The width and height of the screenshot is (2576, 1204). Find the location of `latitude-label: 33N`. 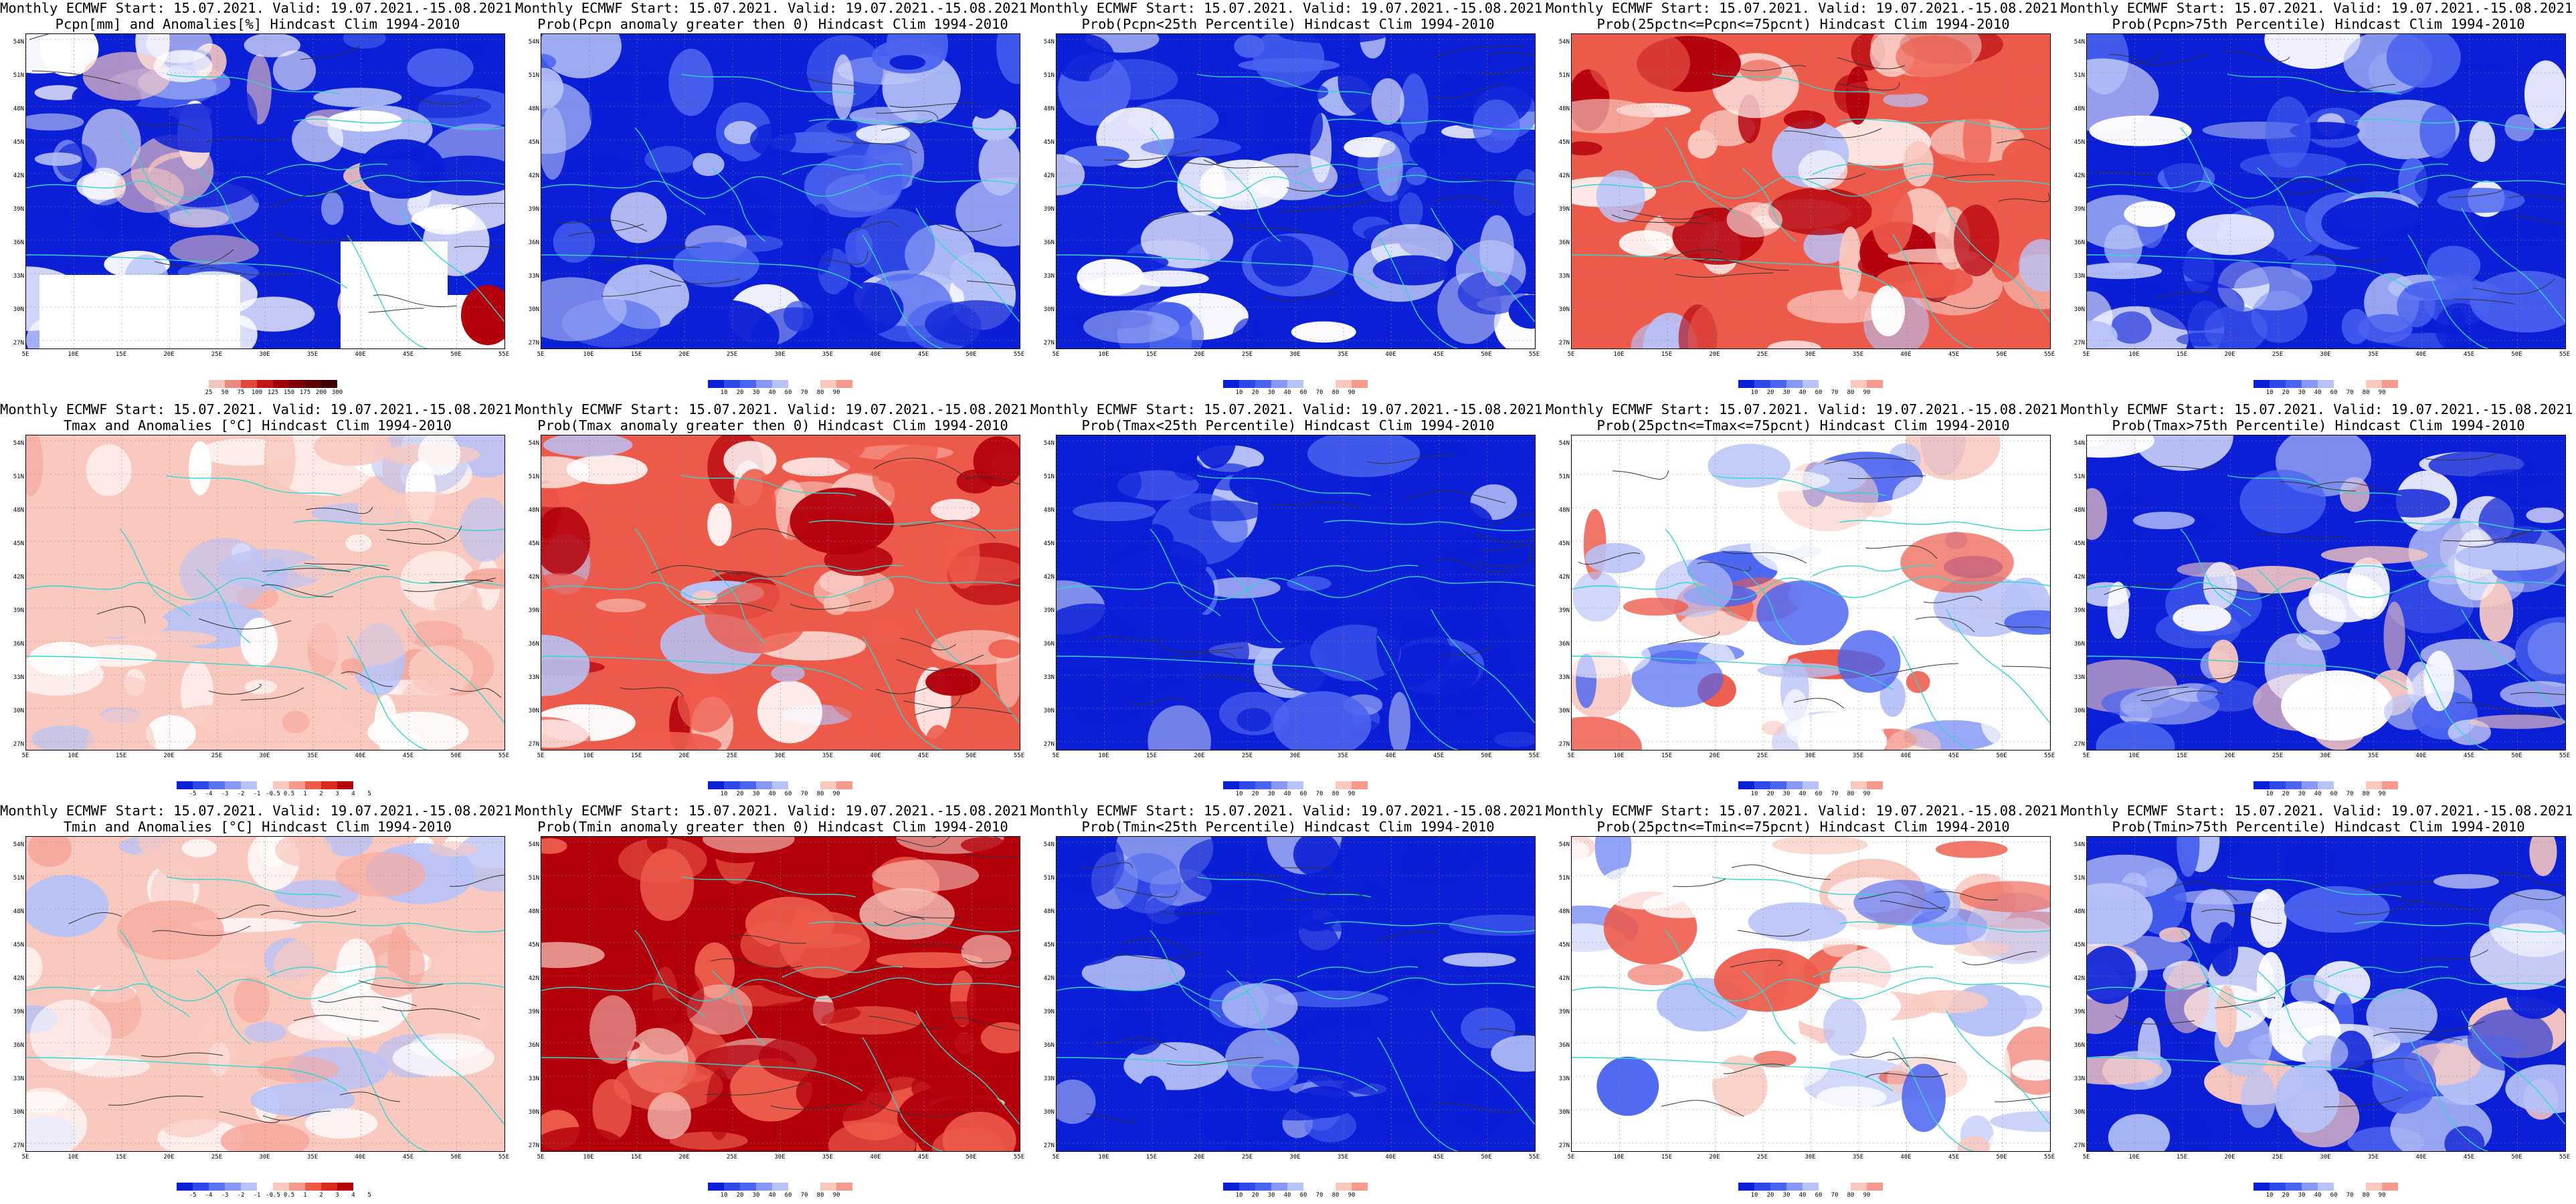

latitude-label: 33N is located at coordinates (533, 1079).